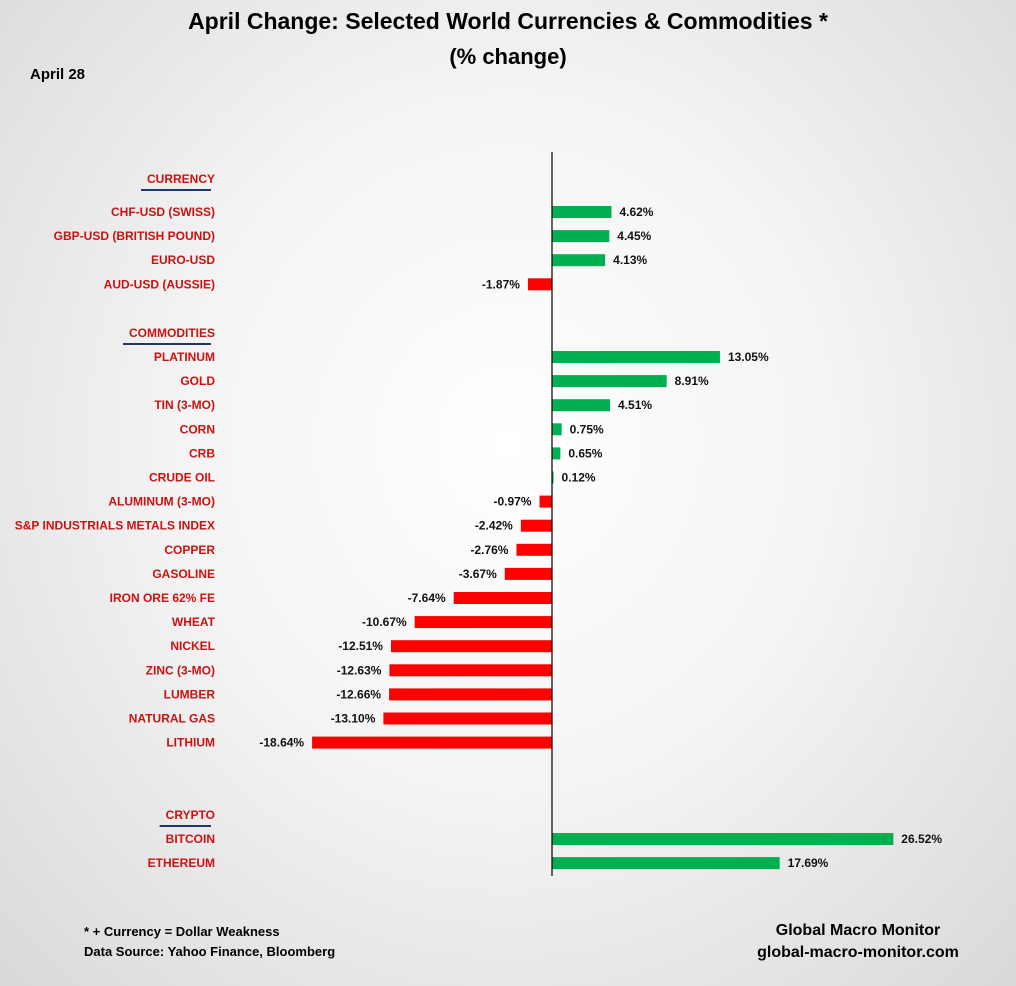 The width and height of the screenshot is (1016, 986). What do you see at coordinates (858, 930) in the screenshot?
I see `credit-name: Global Macro Monitor` at bounding box center [858, 930].